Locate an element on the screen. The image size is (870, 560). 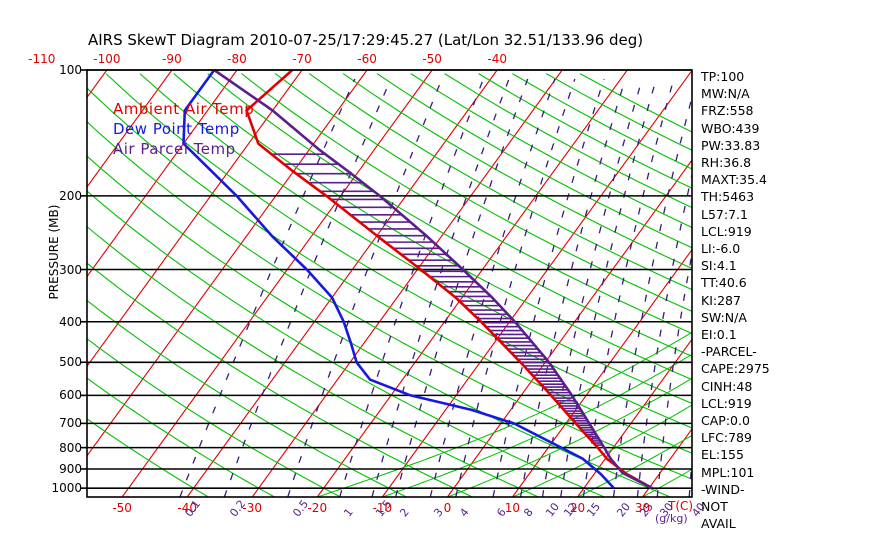
pressure-tick-label: 200 is located at coordinates (70, 195).